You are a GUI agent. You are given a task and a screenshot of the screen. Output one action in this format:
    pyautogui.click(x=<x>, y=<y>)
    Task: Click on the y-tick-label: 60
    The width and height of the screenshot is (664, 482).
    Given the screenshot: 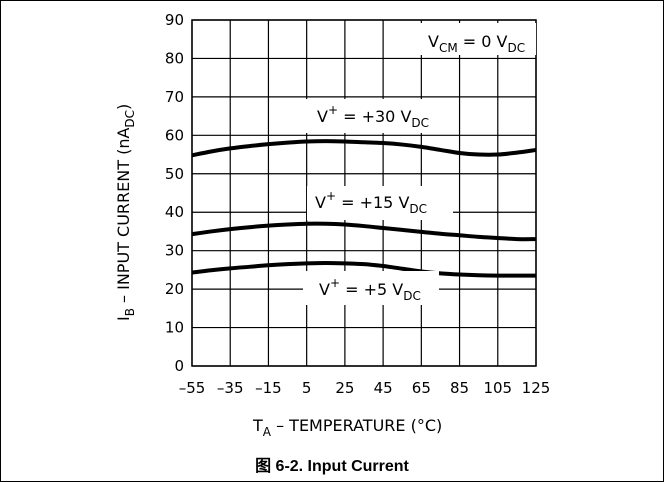 What is the action you would take?
    pyautogui.click(x=174, y=135)
    